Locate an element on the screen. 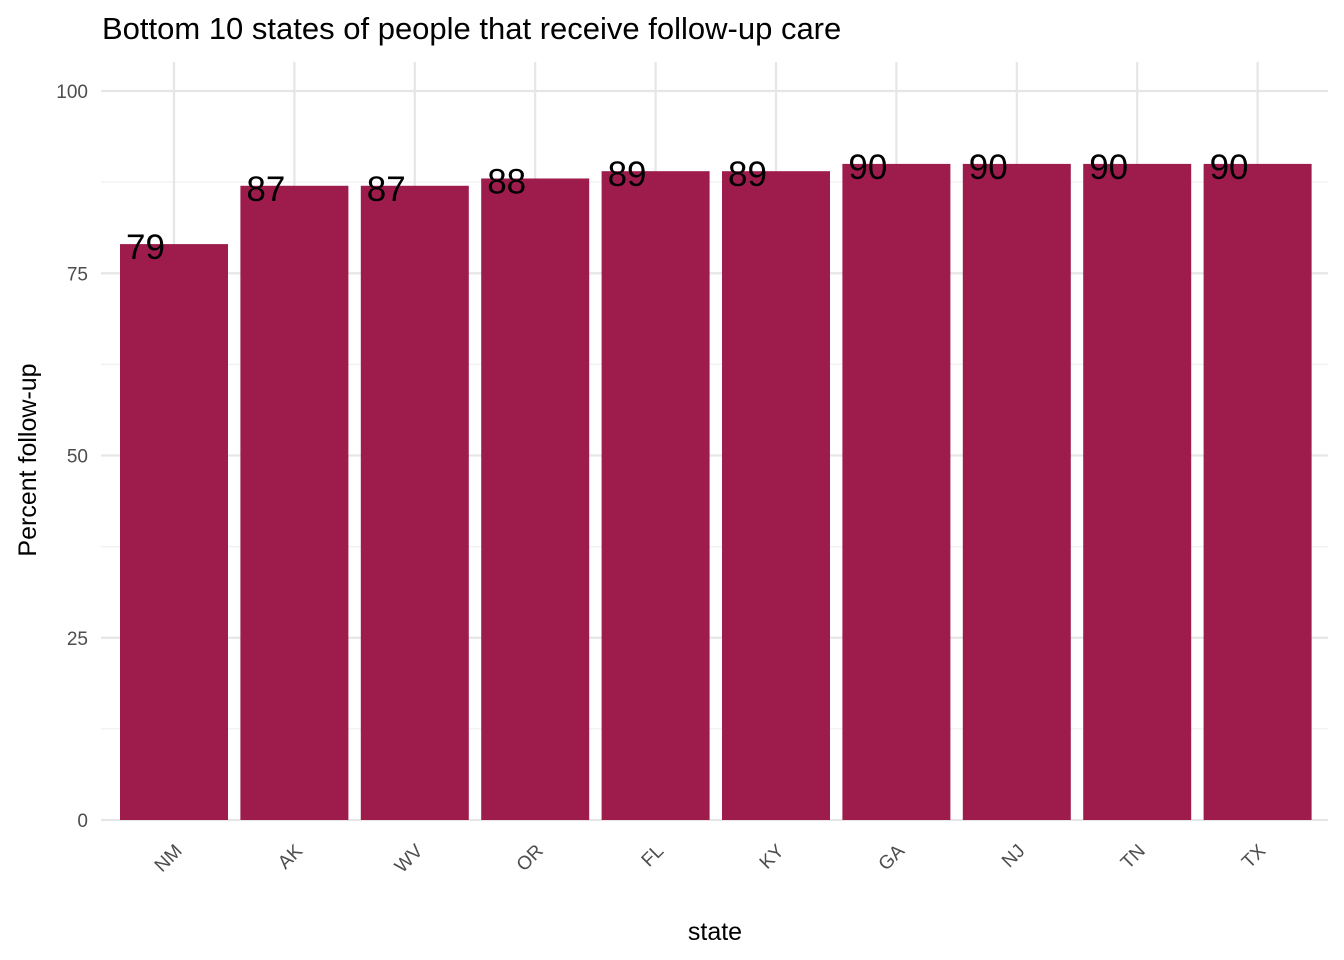 The image size is (1344, 960). bar-tn is located at coordinates (1137, 491).